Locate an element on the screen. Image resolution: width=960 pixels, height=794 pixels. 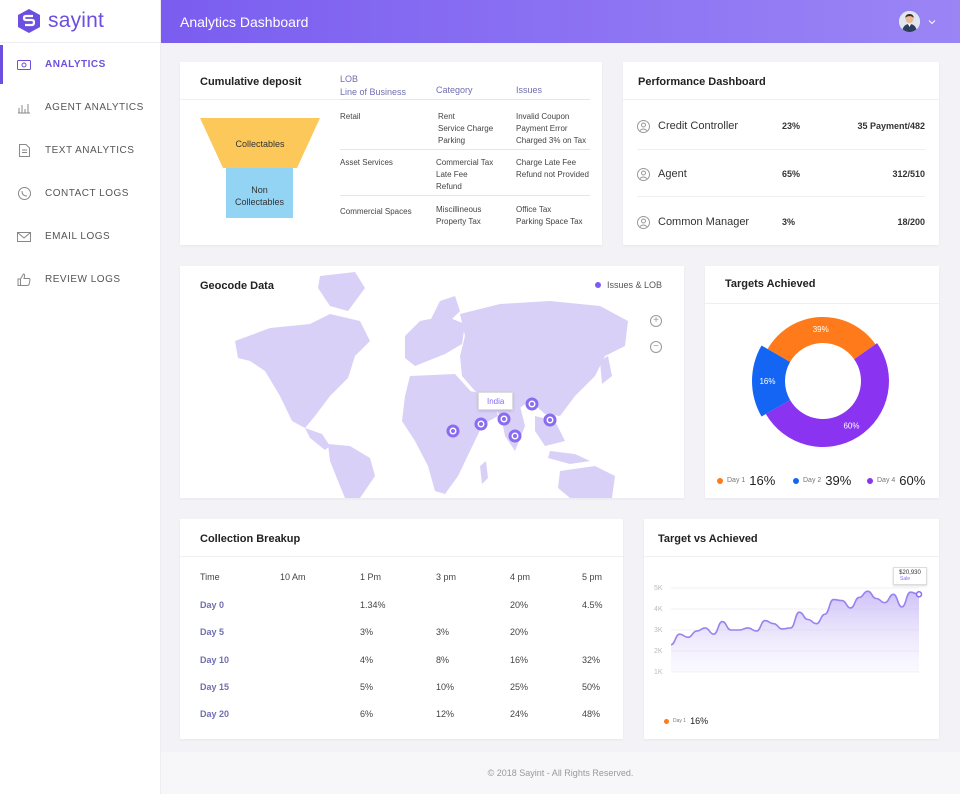
chevron-down-icon is located at coordinates (932, 22).